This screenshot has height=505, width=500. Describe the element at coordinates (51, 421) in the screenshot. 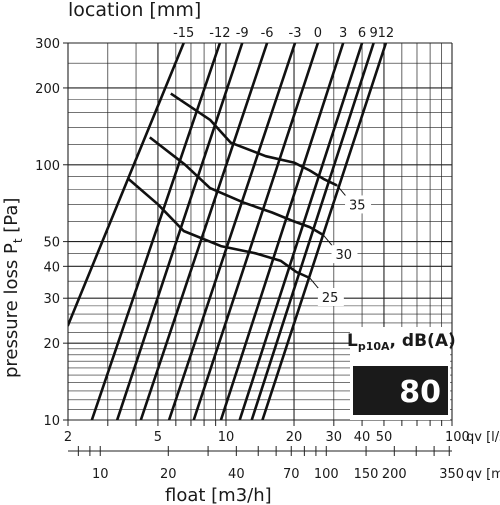

I see `y-tick-label: 10` at that location.